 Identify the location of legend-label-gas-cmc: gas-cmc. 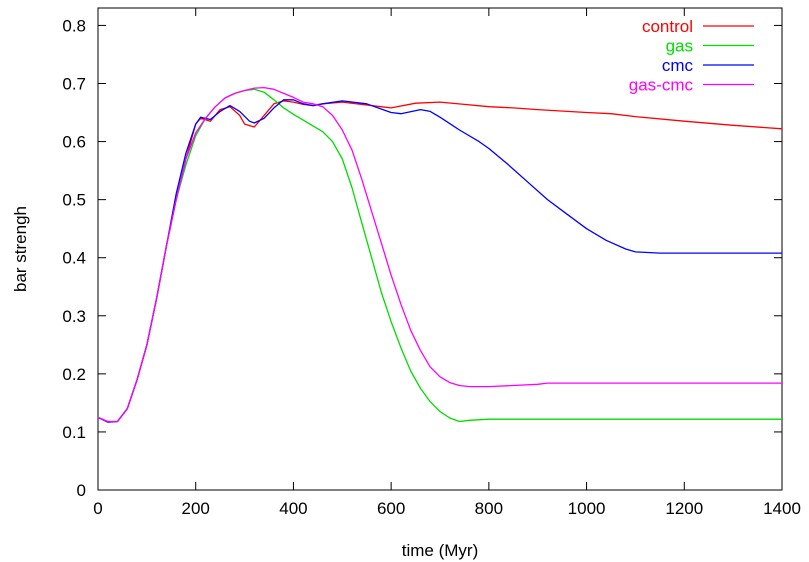
(661, 85).